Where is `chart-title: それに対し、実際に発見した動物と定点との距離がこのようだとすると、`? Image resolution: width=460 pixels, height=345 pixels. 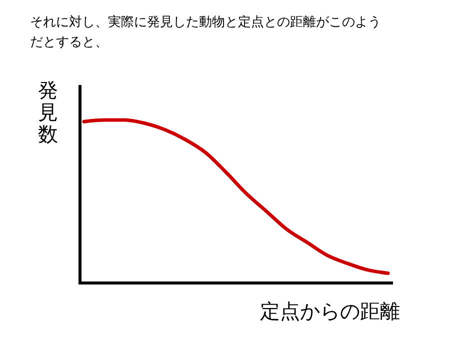 chart-title: それに対し、実際に発見した動物と定点との距離がこのようだとすると、 is located at coordinates (205, 32).